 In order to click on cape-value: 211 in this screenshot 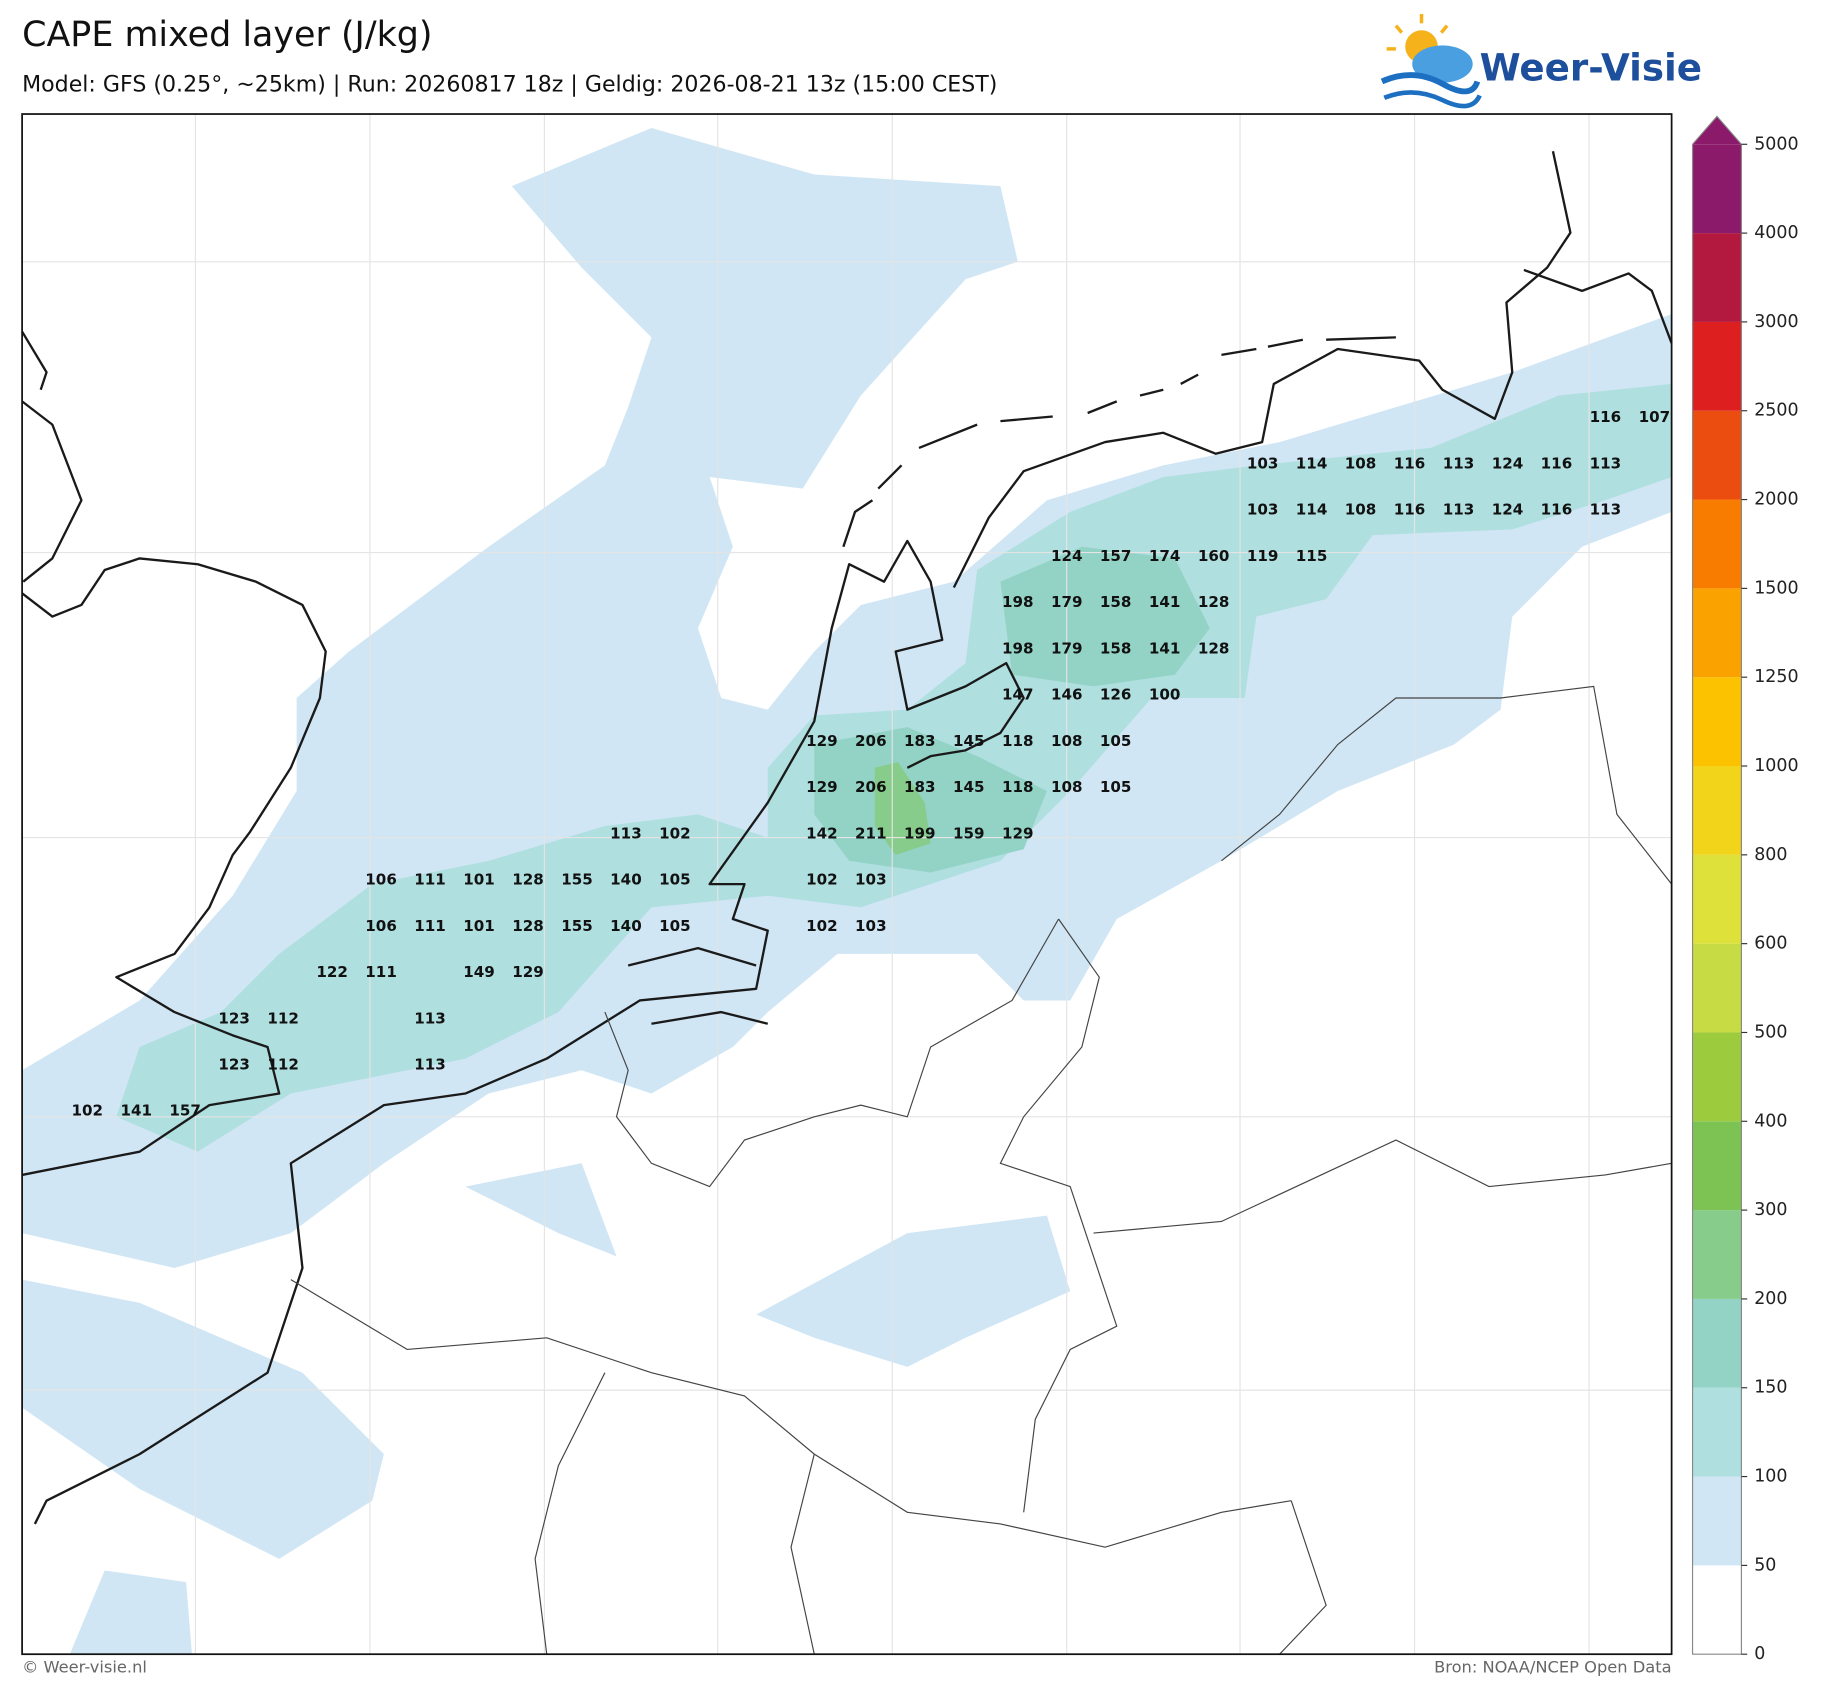, I will do `click(871, 833)`.